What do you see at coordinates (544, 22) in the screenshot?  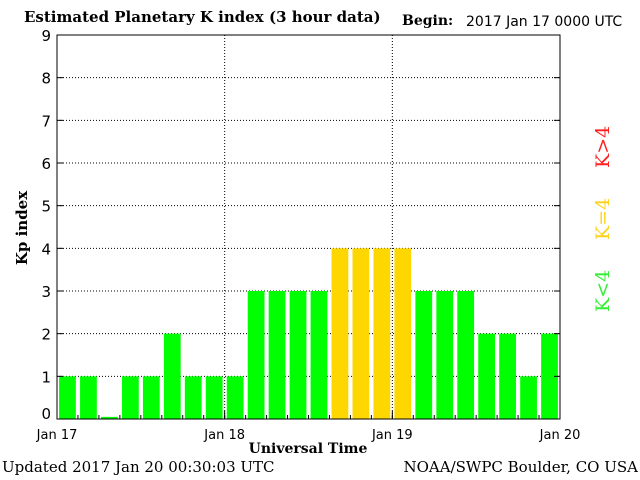 I see `begin-value: 2017 Jan 17 0000 UTC` at bounding box center [544, 22].